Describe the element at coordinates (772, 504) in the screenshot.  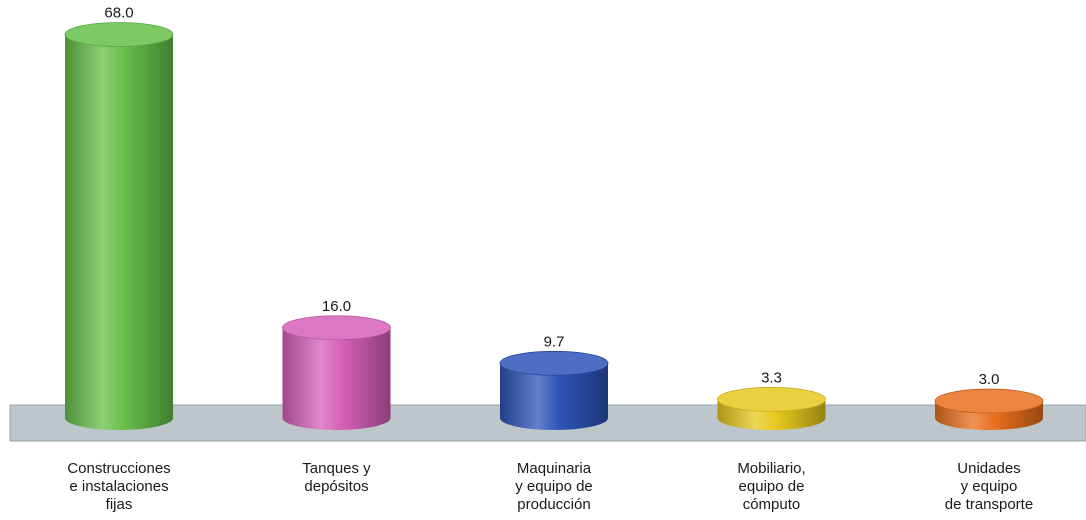
I see `category-label-line: cómputo` at that location.